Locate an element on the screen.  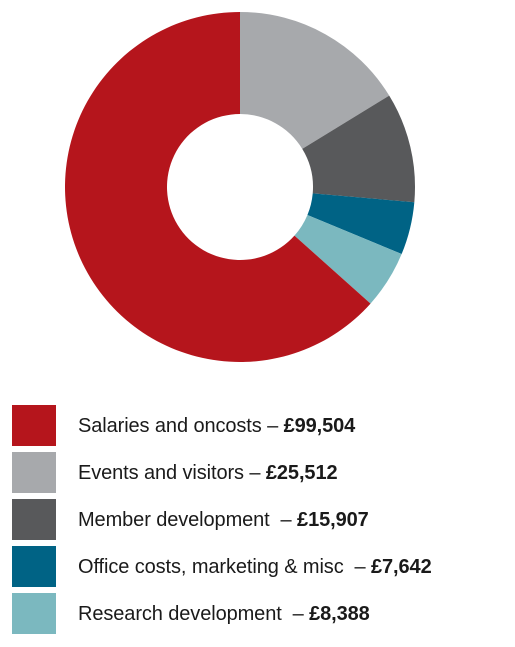
legend-value: £25,512 is located at coordinates (301, 473).